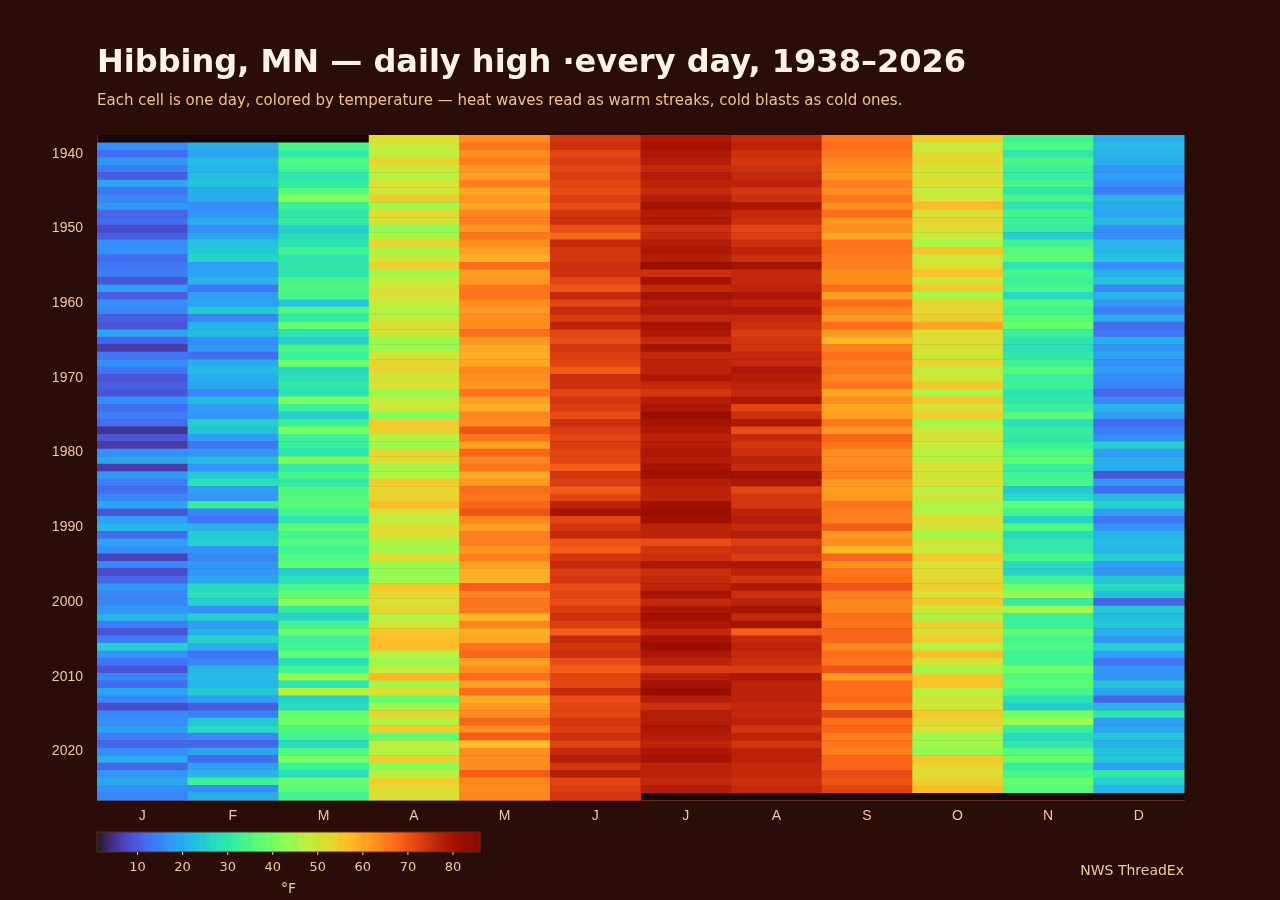 The image size is (1280, 900). Describe the element at coordinates (318, 867) in the screenshot. I see `color-bar-label: 50` at that location.